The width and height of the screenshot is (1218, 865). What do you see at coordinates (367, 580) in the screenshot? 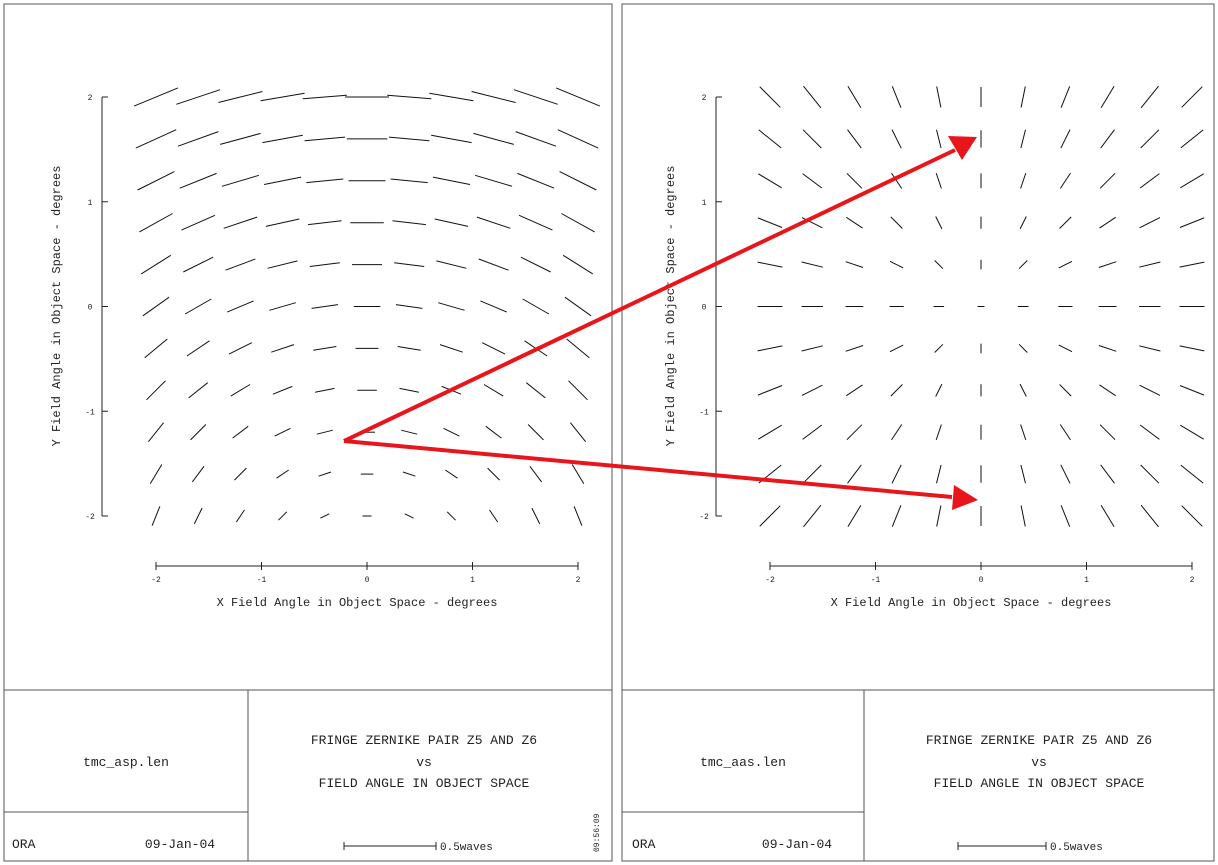
I see `x-tick-label: 0` at bounding box center [367, 580].